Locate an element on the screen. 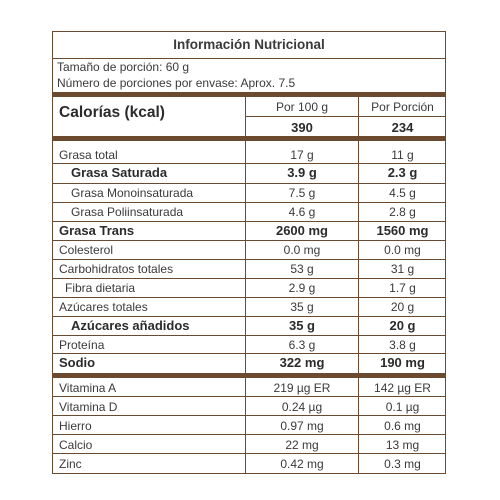  nutrient-value-per-portion: 31 g is located at coordinates (402, 269).